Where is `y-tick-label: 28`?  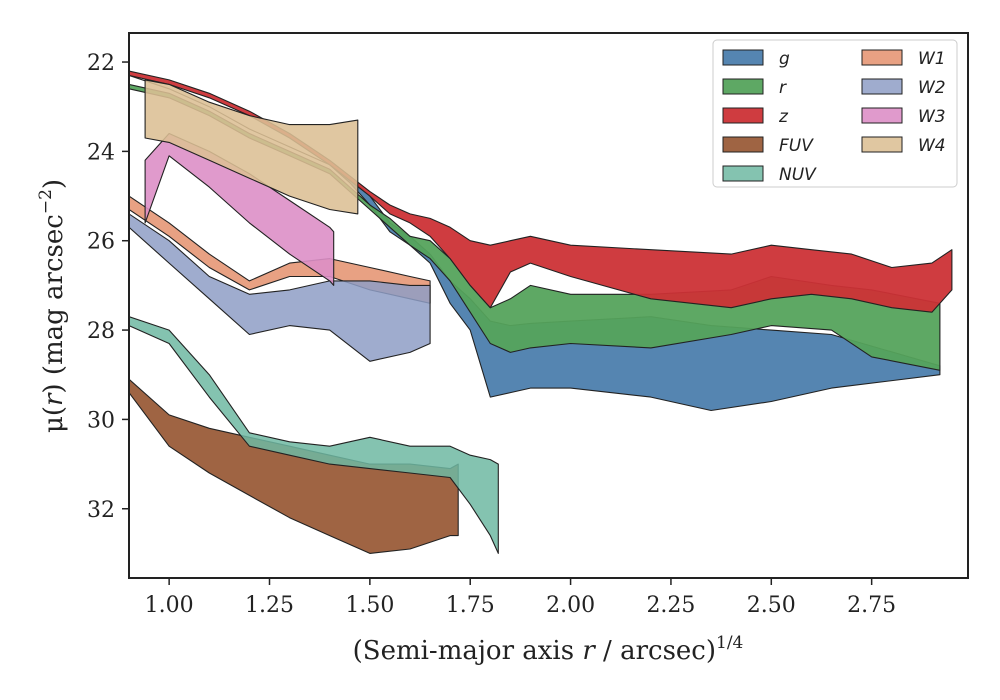
y-tick-label: 28 is located at coordinates (101, 331).